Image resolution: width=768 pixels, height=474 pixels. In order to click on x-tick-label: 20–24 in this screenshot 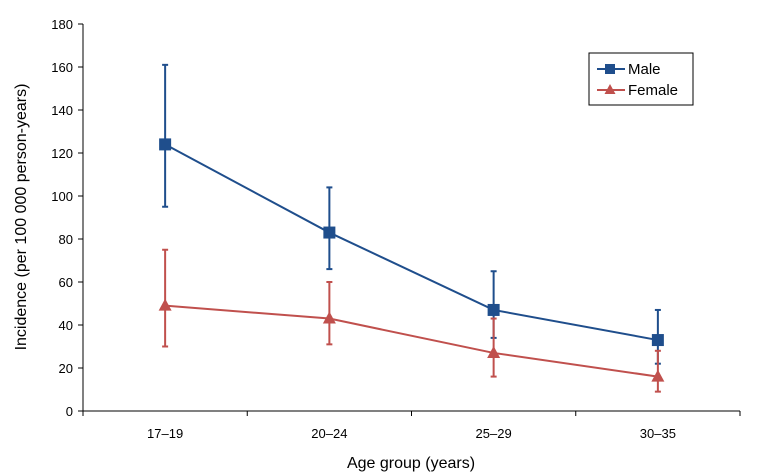, I will do `click(329, 433)`.